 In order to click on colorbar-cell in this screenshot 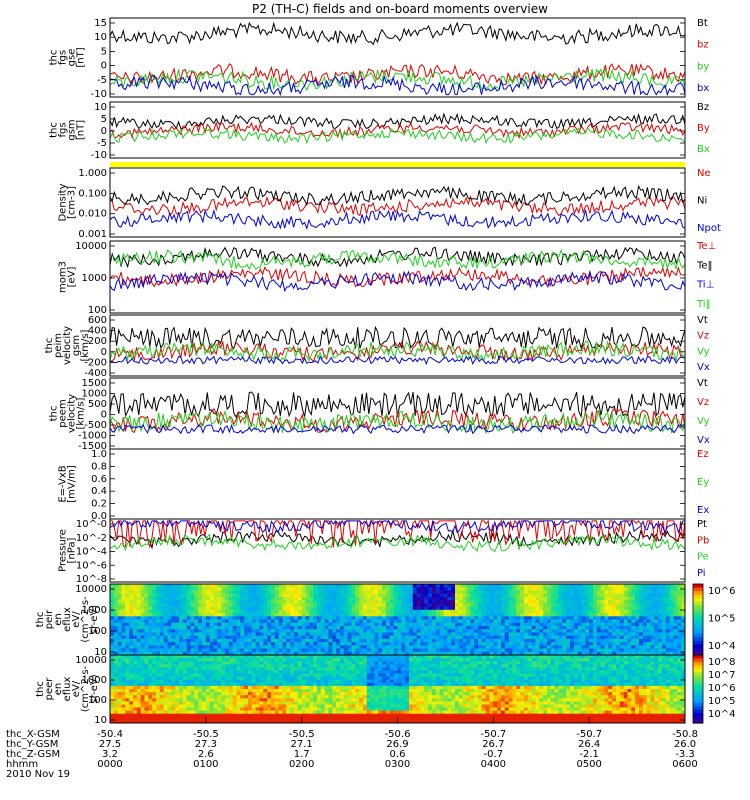, I will do `click(698, 596)`.